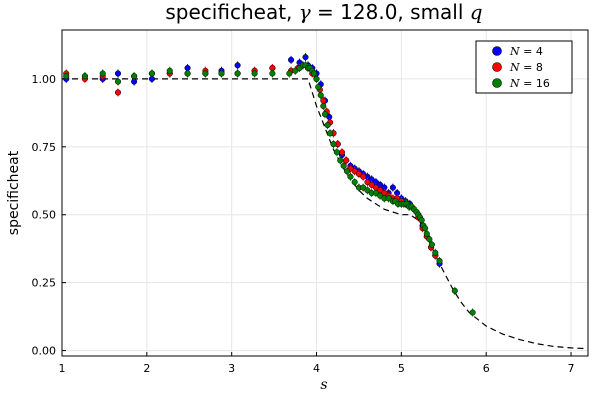 Image resolution: width=600 pixels, height=400 pixels. I want to click on x-tick-label: 3, so click(231, 368).